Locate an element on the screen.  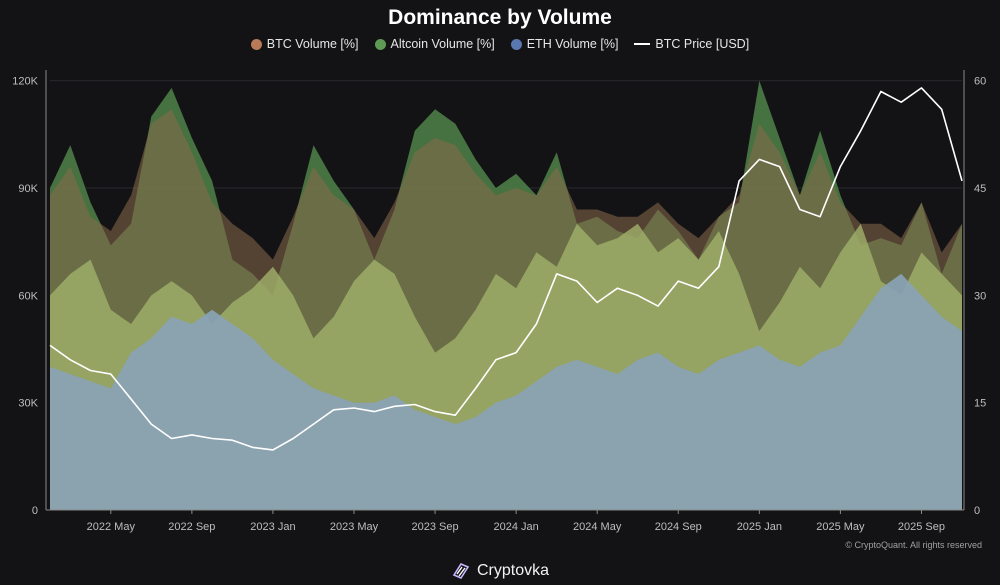
y-left-tick-label: 90K is located at coordinates (28, 189).